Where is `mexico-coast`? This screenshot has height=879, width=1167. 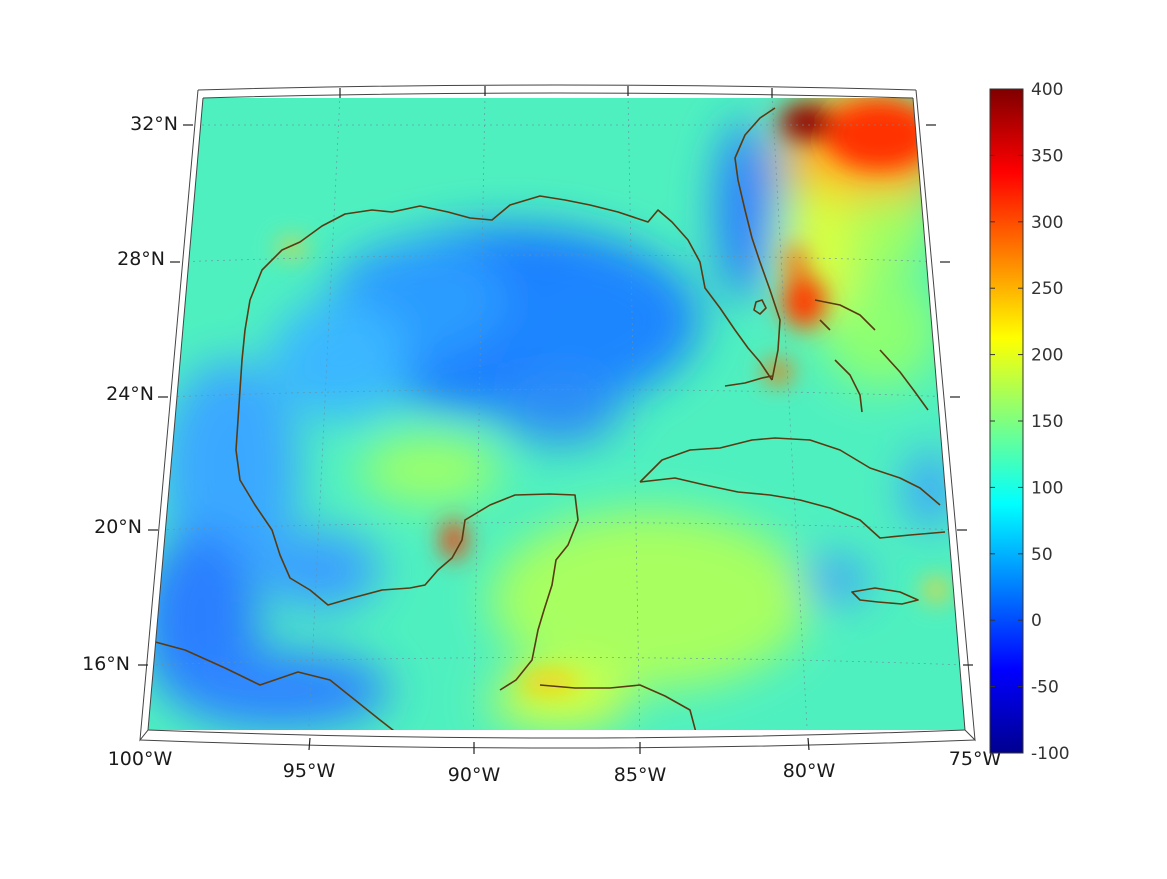
mexico-coast is located at coordinates (407, 495).